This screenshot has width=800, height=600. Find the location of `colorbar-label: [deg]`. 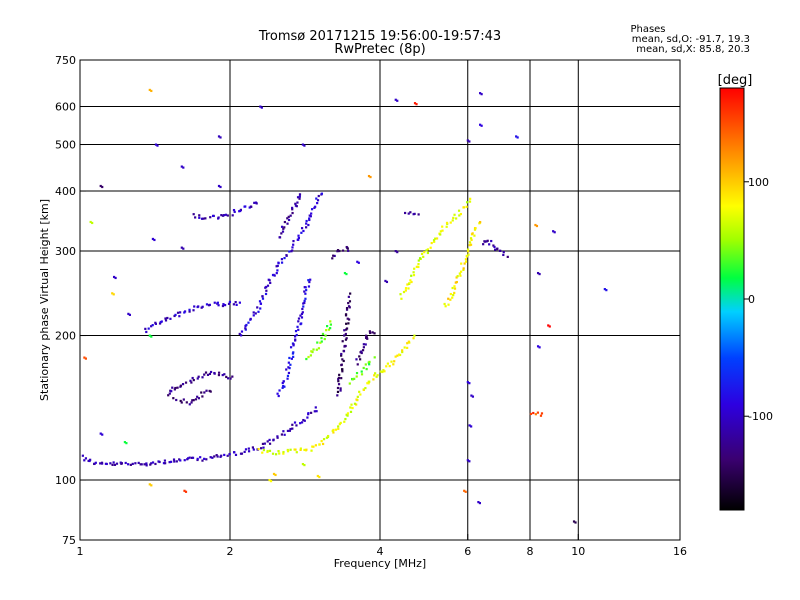

colorbar-label: [deg] is located at coordinates (735, 80).